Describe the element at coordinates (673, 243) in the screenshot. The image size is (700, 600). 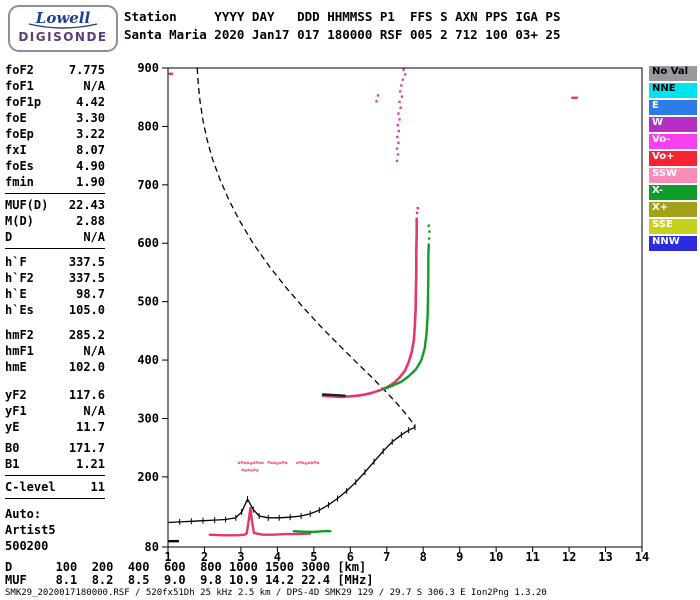
I see `legend-item-nnw: NNW` at that location.